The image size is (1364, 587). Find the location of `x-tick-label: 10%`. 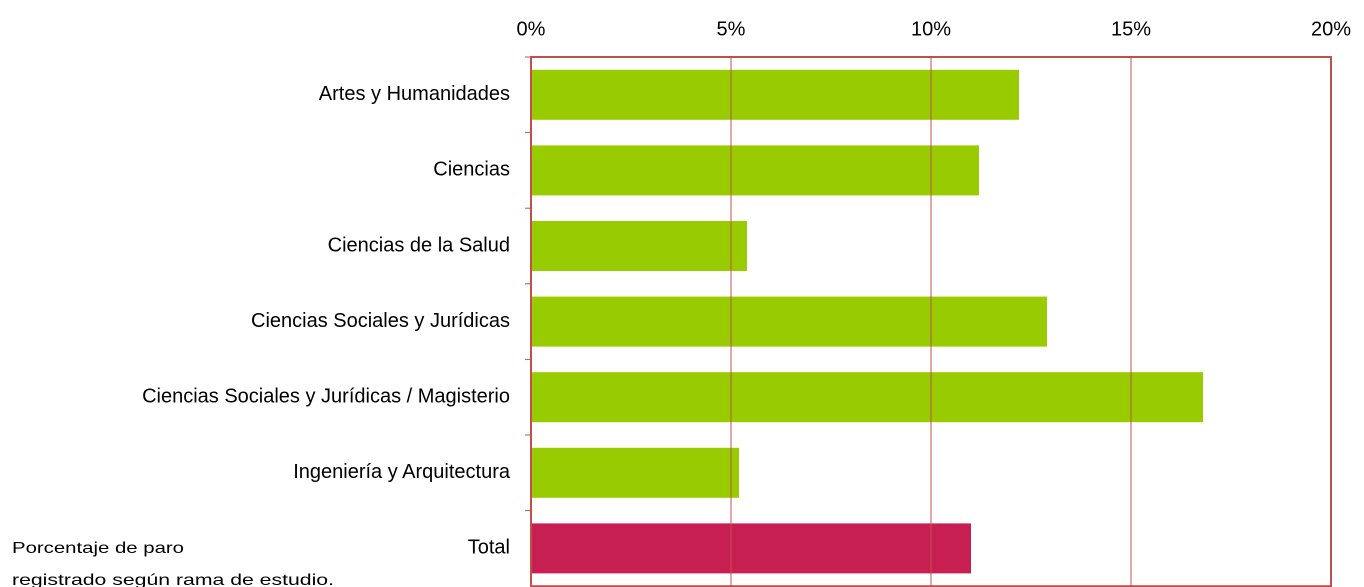

x-tick-label: 10% is located at coordinates (931, 29).